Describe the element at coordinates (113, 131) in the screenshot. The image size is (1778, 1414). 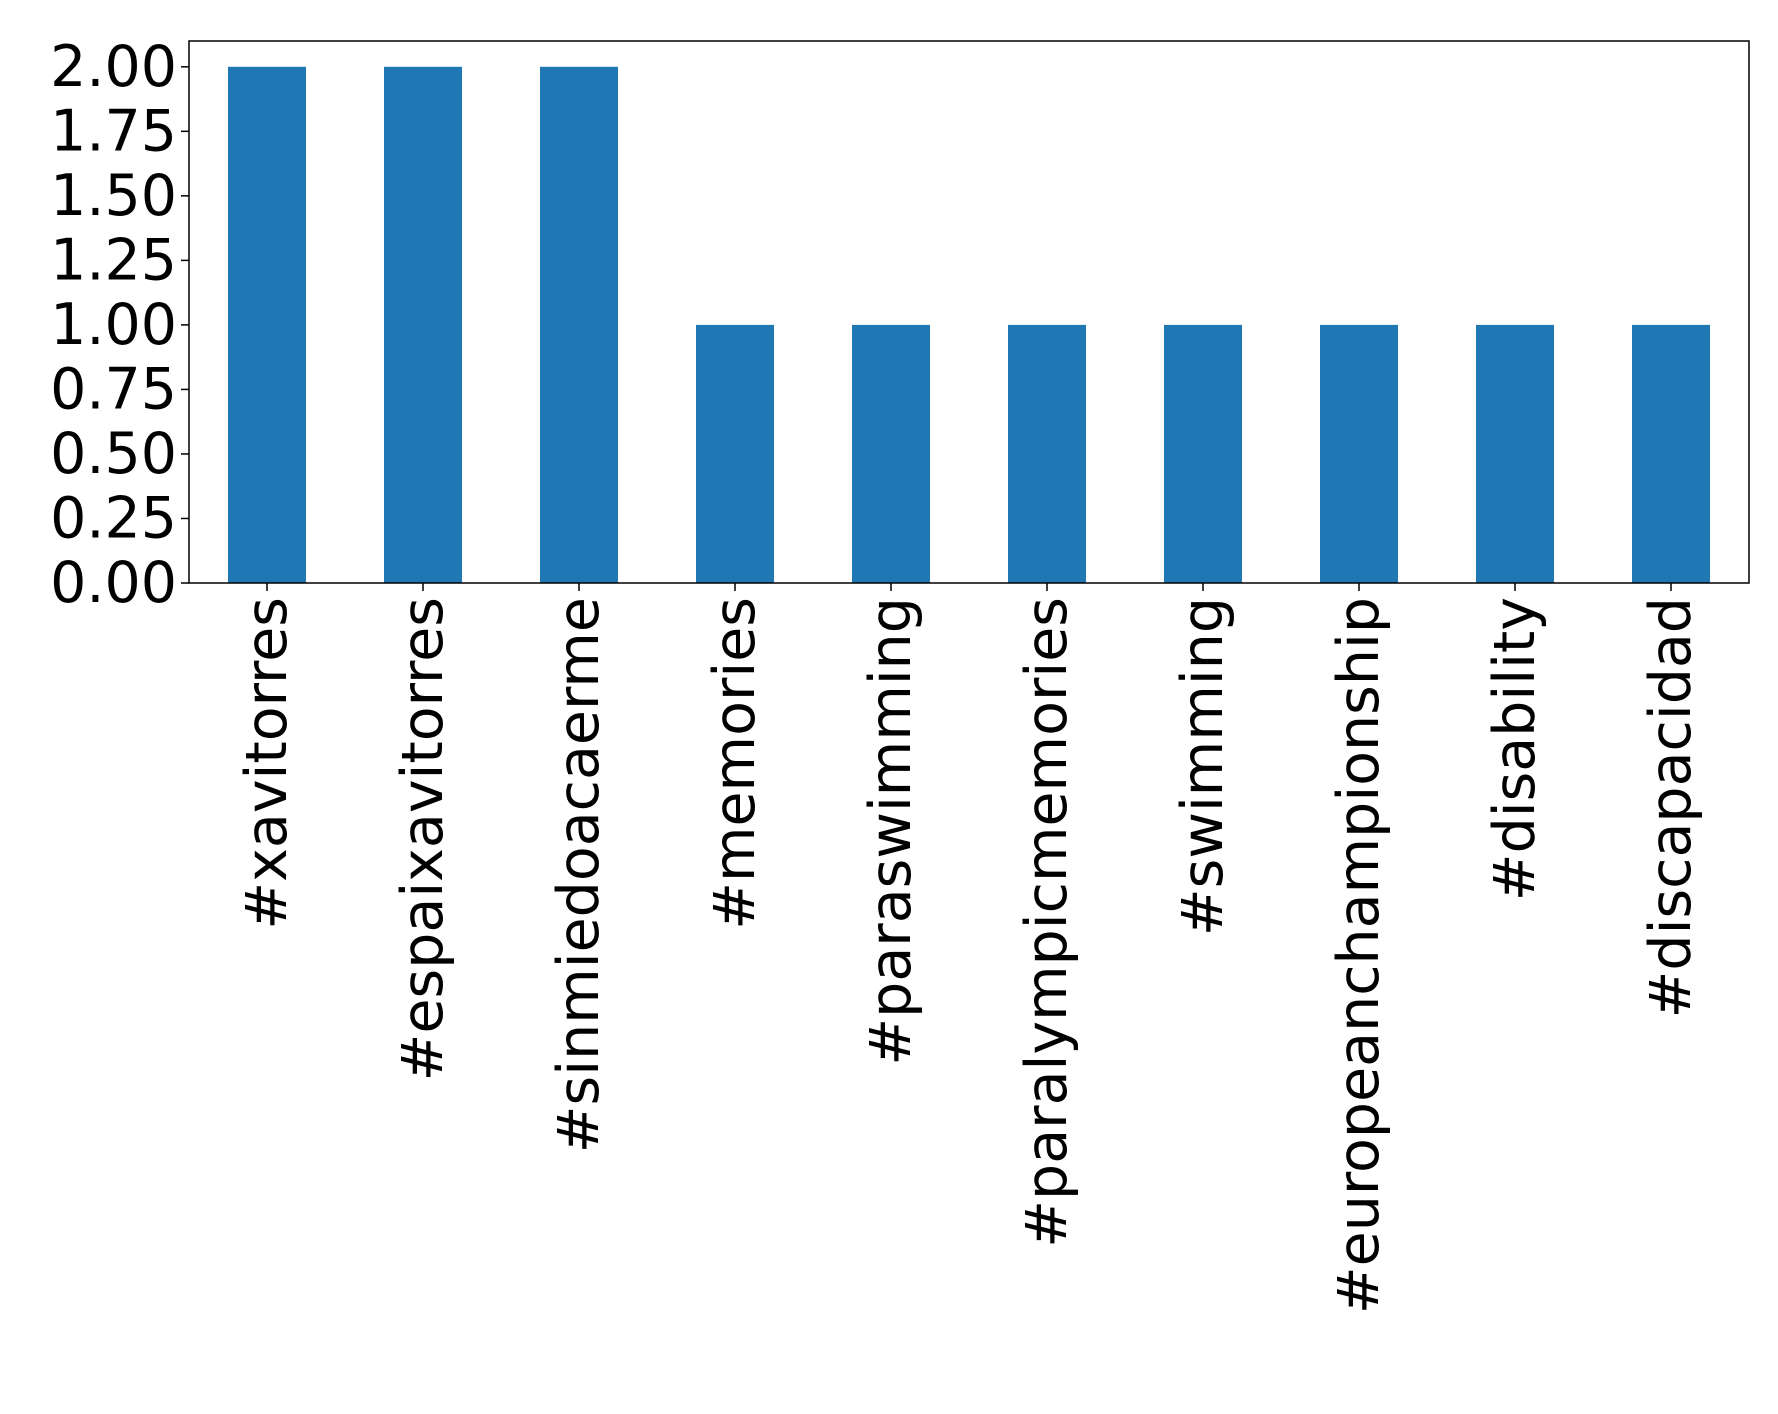
I see `y-tick-label: 1.75` at that location.